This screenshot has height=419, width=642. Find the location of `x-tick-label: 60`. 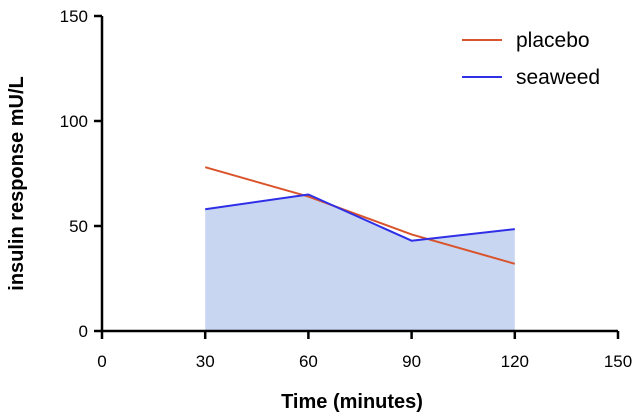

x-tick-label: 60 is located at coordinates (308, 361).